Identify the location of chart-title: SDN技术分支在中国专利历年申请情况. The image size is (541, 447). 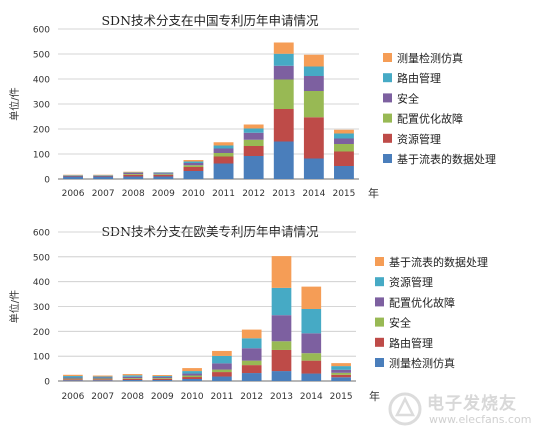
(210, 20).